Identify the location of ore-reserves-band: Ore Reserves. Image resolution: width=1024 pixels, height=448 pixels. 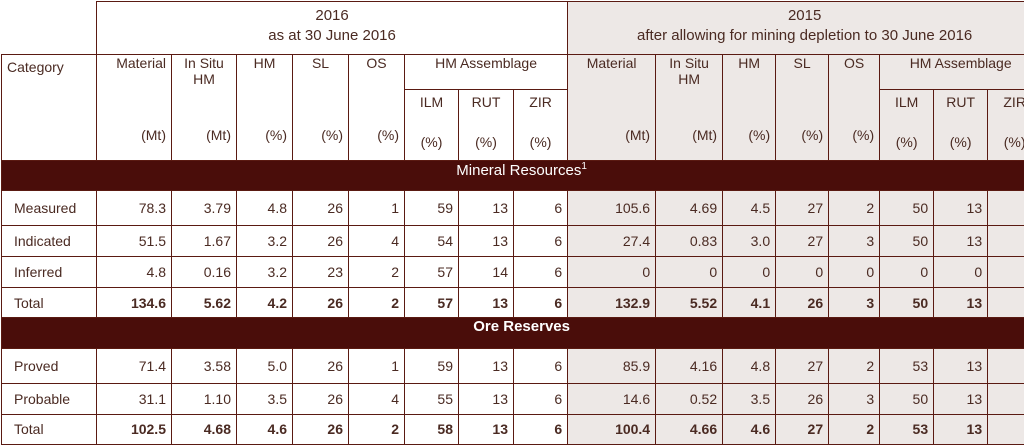
(512, 333).